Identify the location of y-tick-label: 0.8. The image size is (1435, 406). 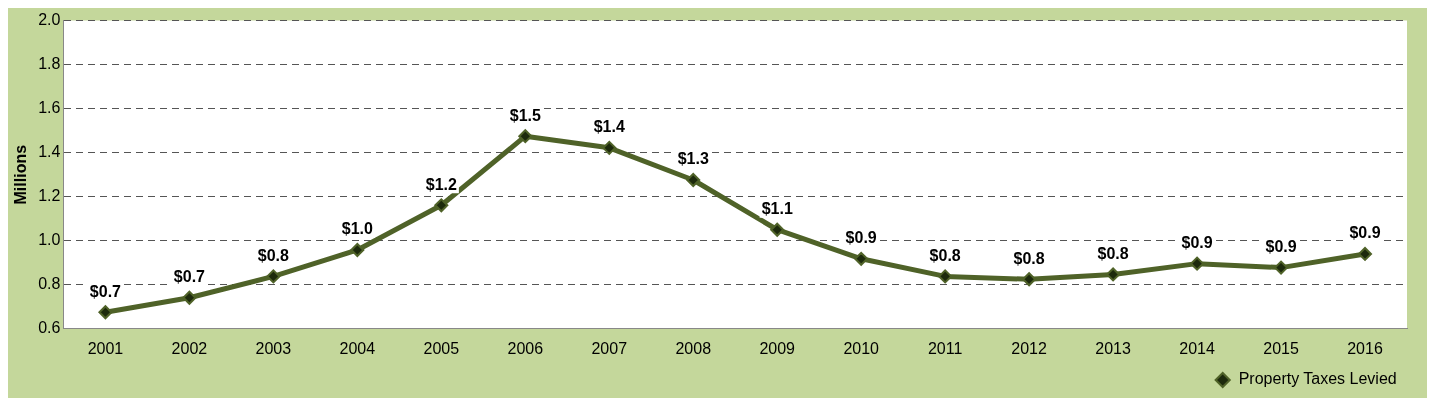
(49, 284).